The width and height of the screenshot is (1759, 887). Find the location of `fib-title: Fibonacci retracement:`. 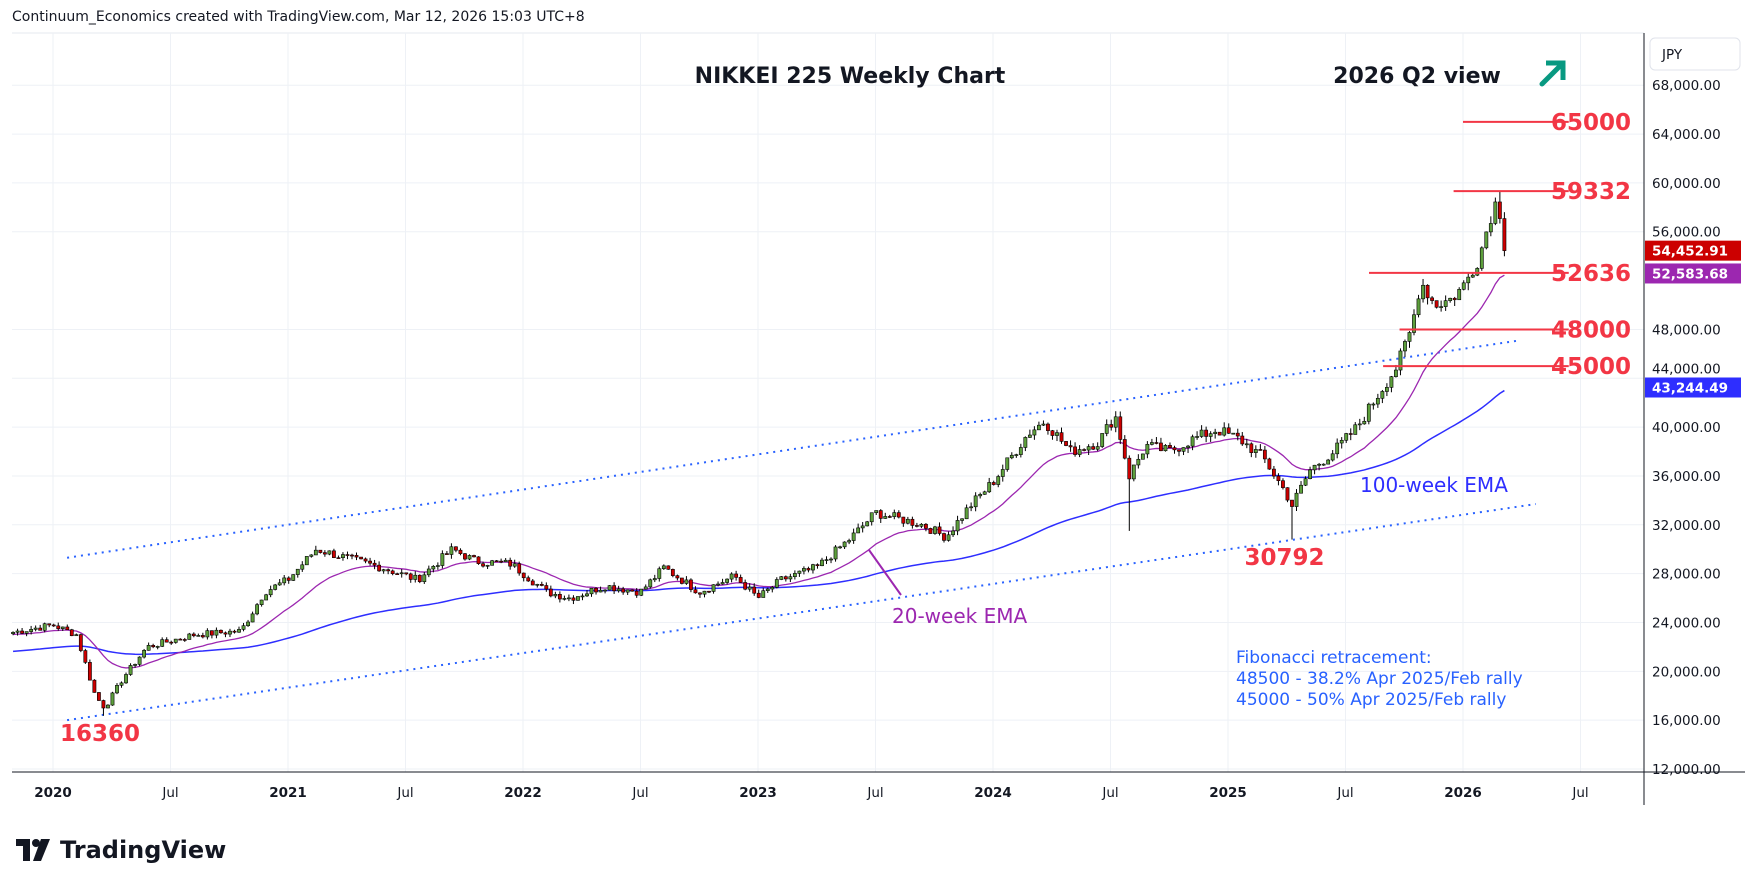

fib-title: Fibonacci retracement: is located at coordinates (1334, 658).